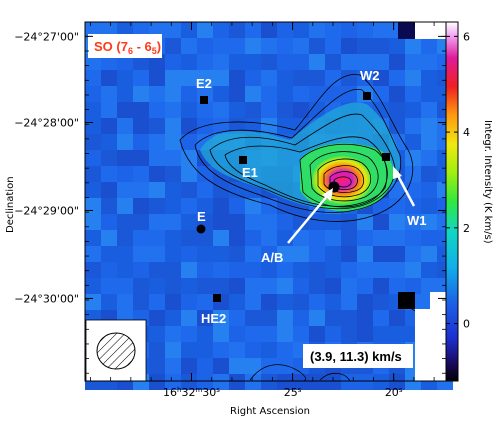 Image resolution: width=503 pixels, height=427 pixels. What do you see at coordinates (213, 318) in the screenshot?
I see `label-HE2: HE2` at bounding box center [213, 318].